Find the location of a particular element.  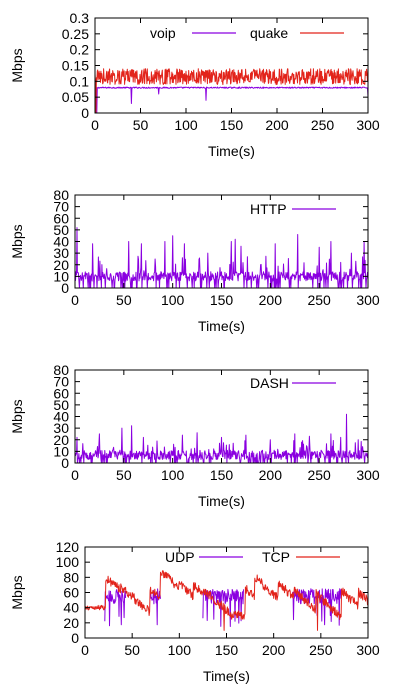

y-tick-label: 0.1 is located at coordinates (80, 81).